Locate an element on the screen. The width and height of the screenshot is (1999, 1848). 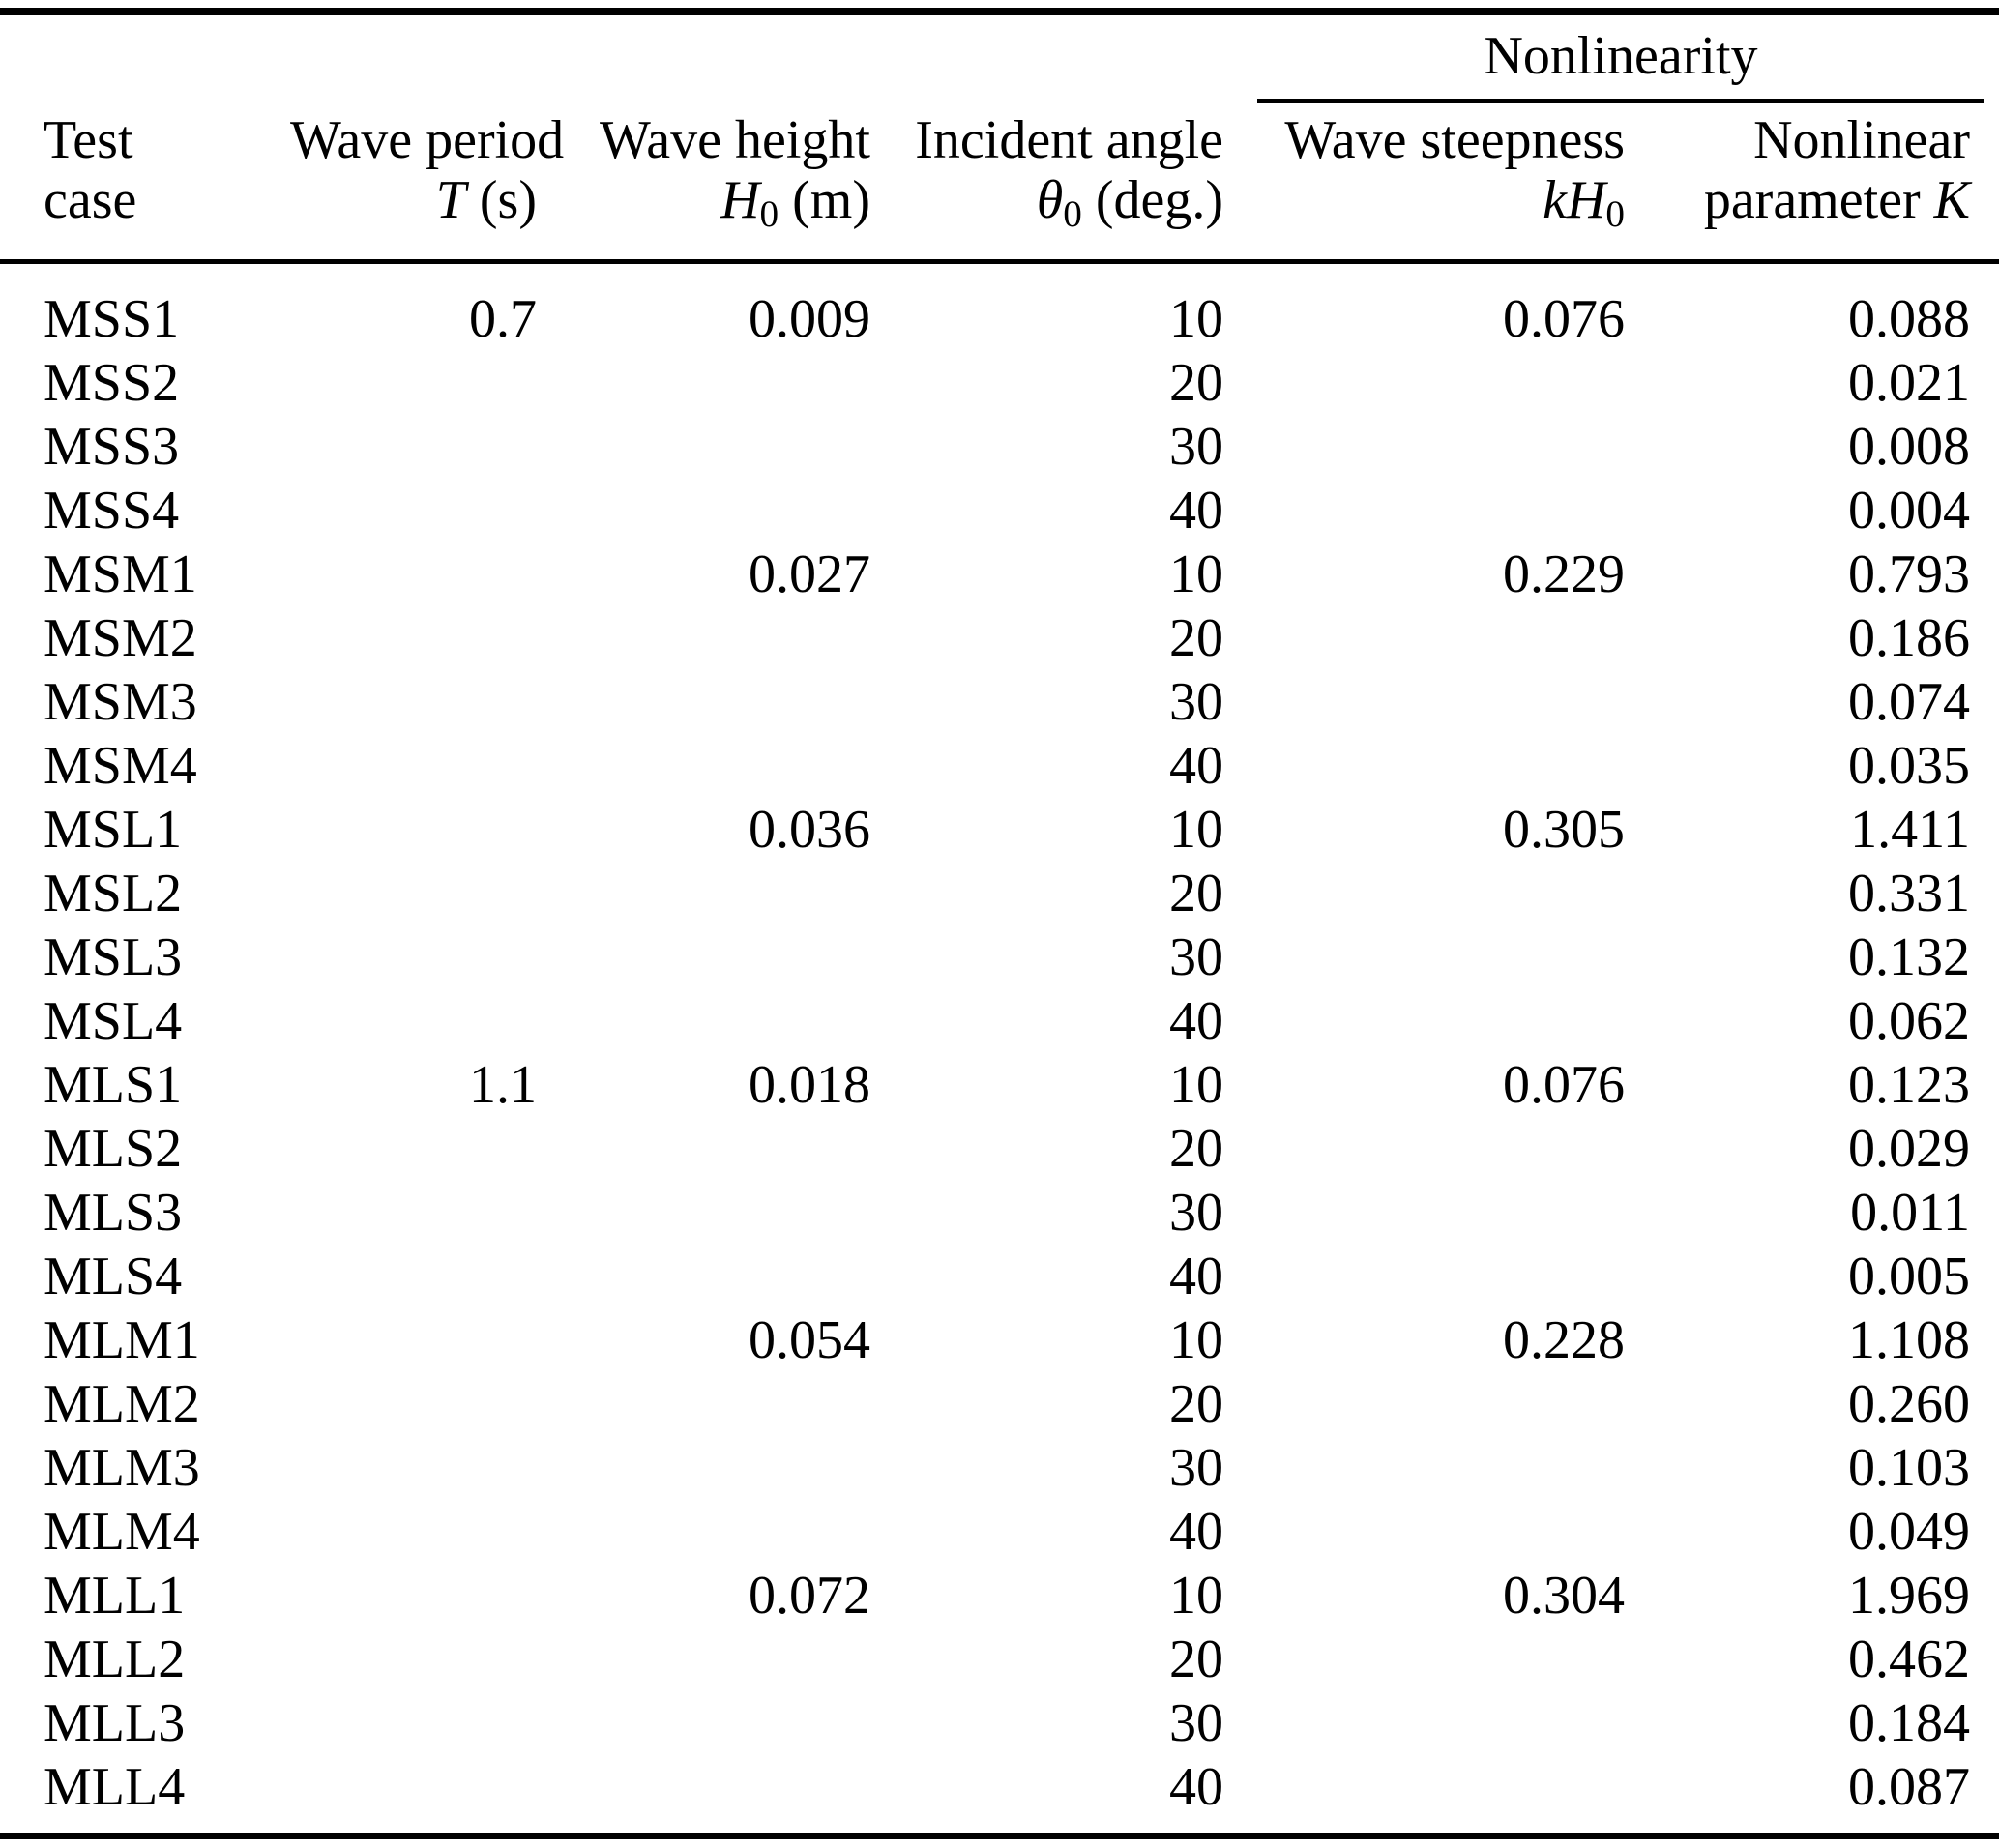
cell-nonlinear-parameter: 0.260 is located at coordinates (1910, 1404).